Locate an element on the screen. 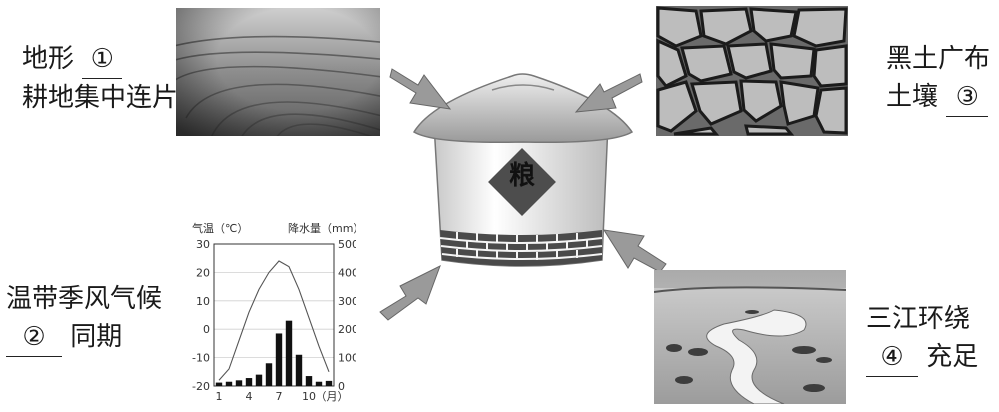 The image size is (999, 412). farmland-photo is located at coordinates (278, 72).